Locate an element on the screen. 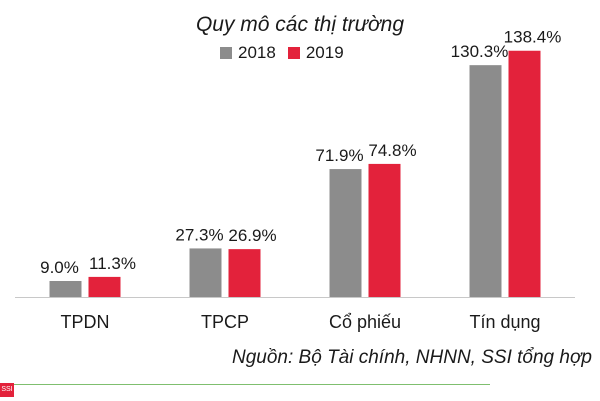  x-tick-label-tín-dụng: Tín dụng is located at coordinates (504, 322).